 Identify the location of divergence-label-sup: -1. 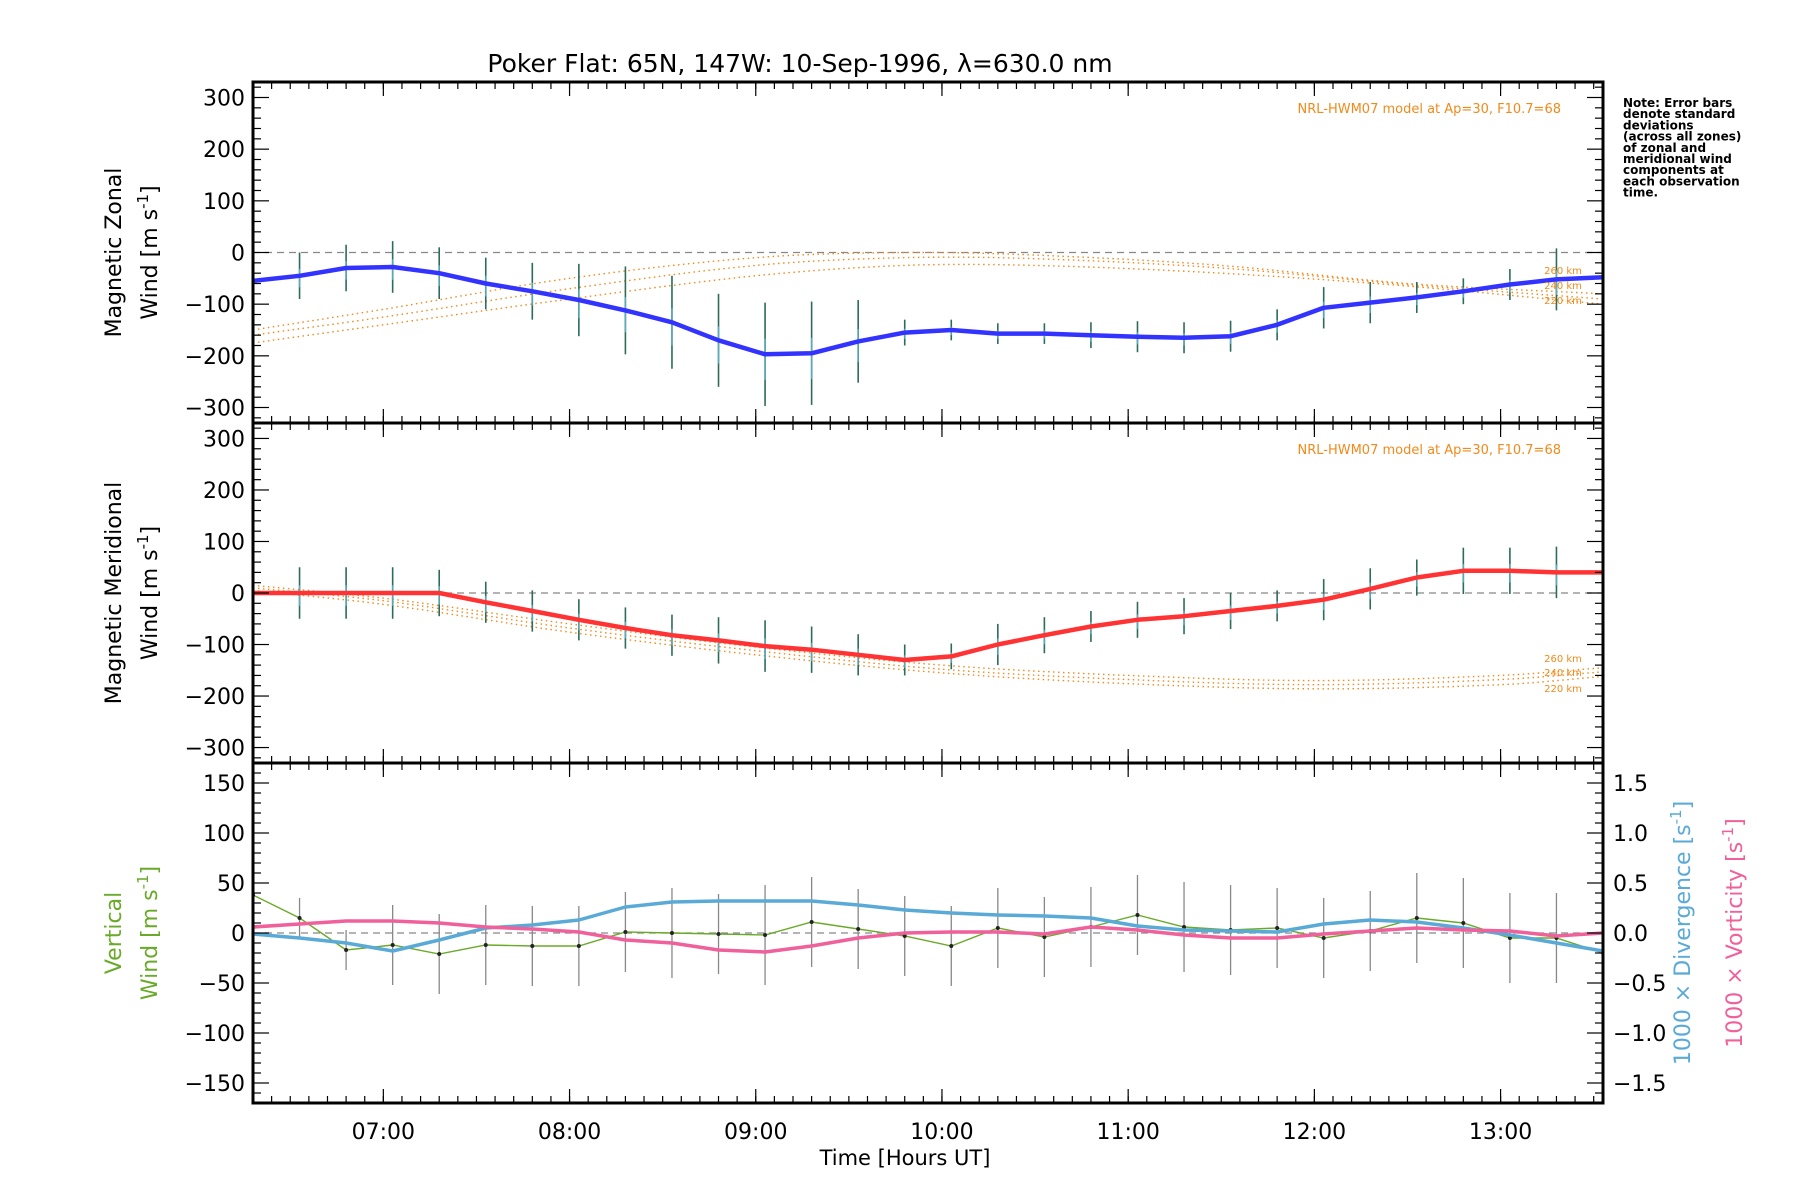
(1676, 816).